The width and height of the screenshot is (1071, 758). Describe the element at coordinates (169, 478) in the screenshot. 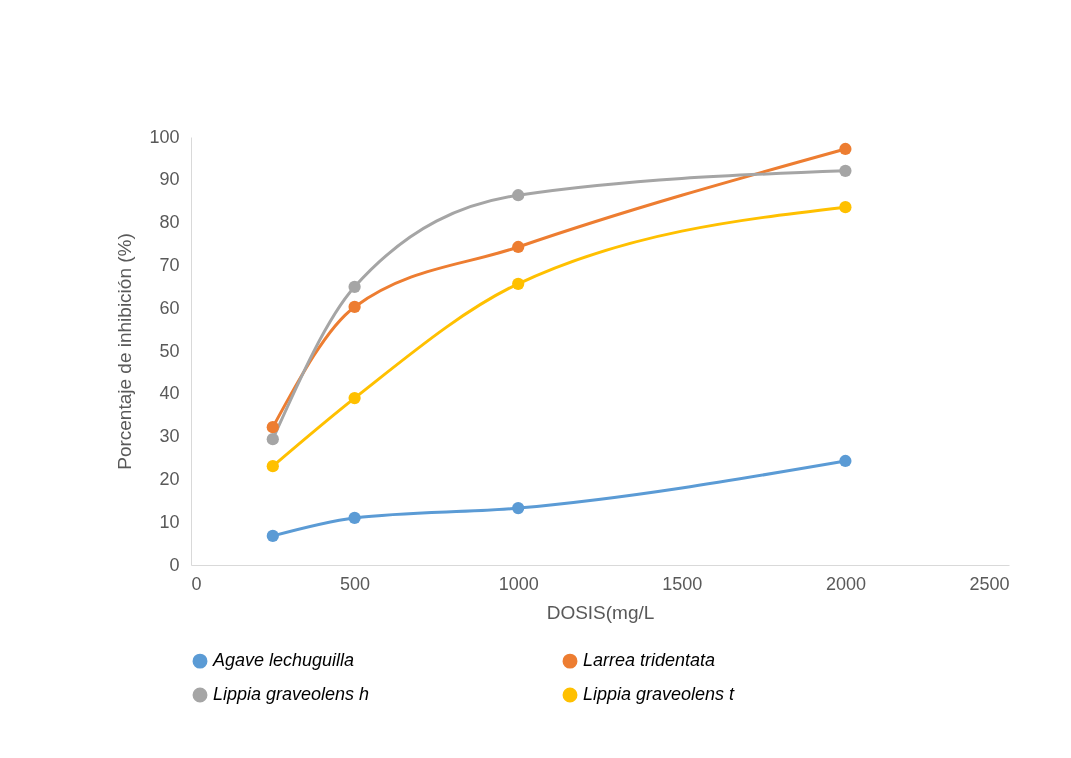

I see `y-tick-label: 20` at that location.